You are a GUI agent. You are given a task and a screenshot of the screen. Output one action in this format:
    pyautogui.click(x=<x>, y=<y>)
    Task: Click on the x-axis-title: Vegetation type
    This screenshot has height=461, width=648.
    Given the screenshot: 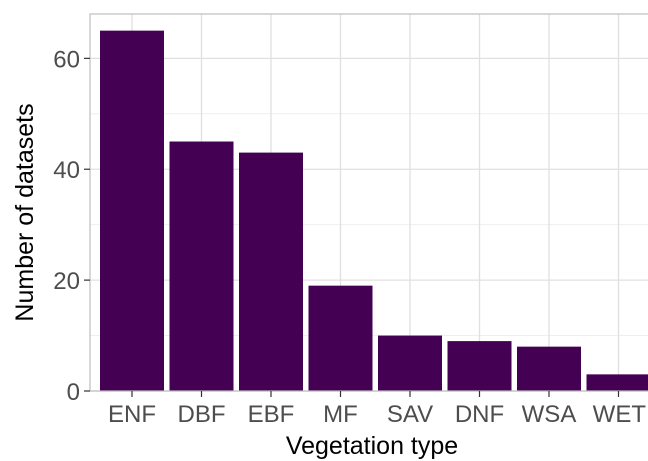 What is the action you would take?
    pyautogui.click(x=372, y=446)
    